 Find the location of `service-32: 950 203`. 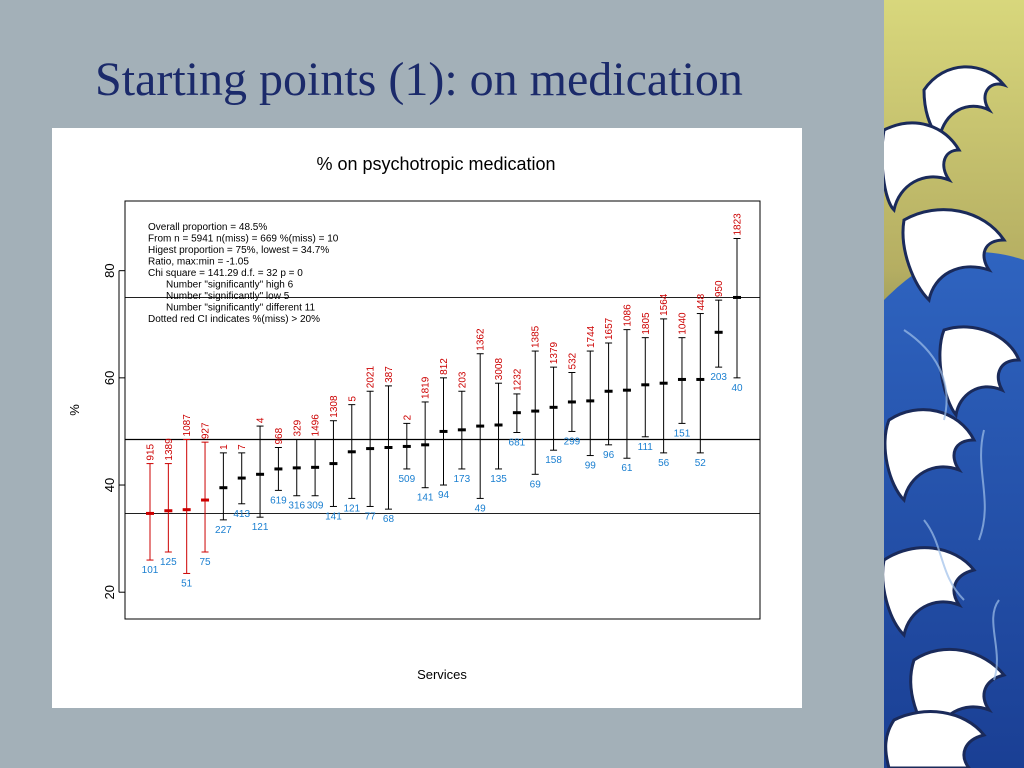

service-32: 950 203 is located at coordinates (718, 331).